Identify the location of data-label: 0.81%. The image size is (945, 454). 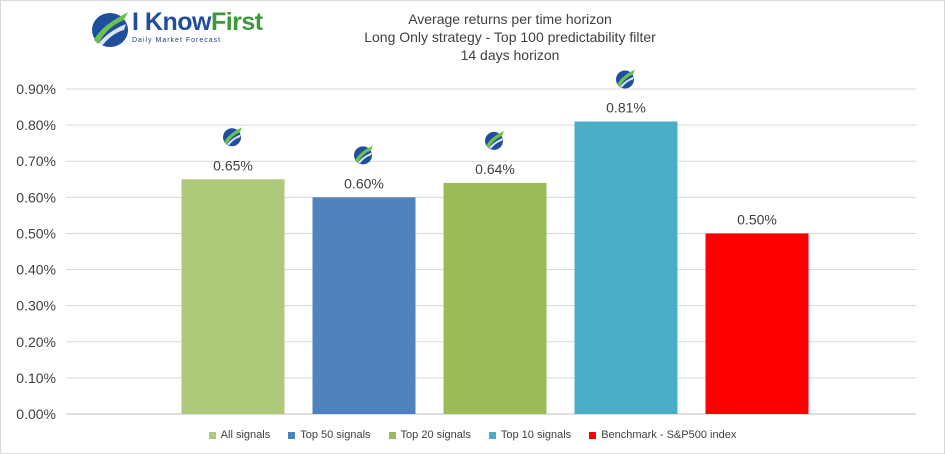
(626, 108).